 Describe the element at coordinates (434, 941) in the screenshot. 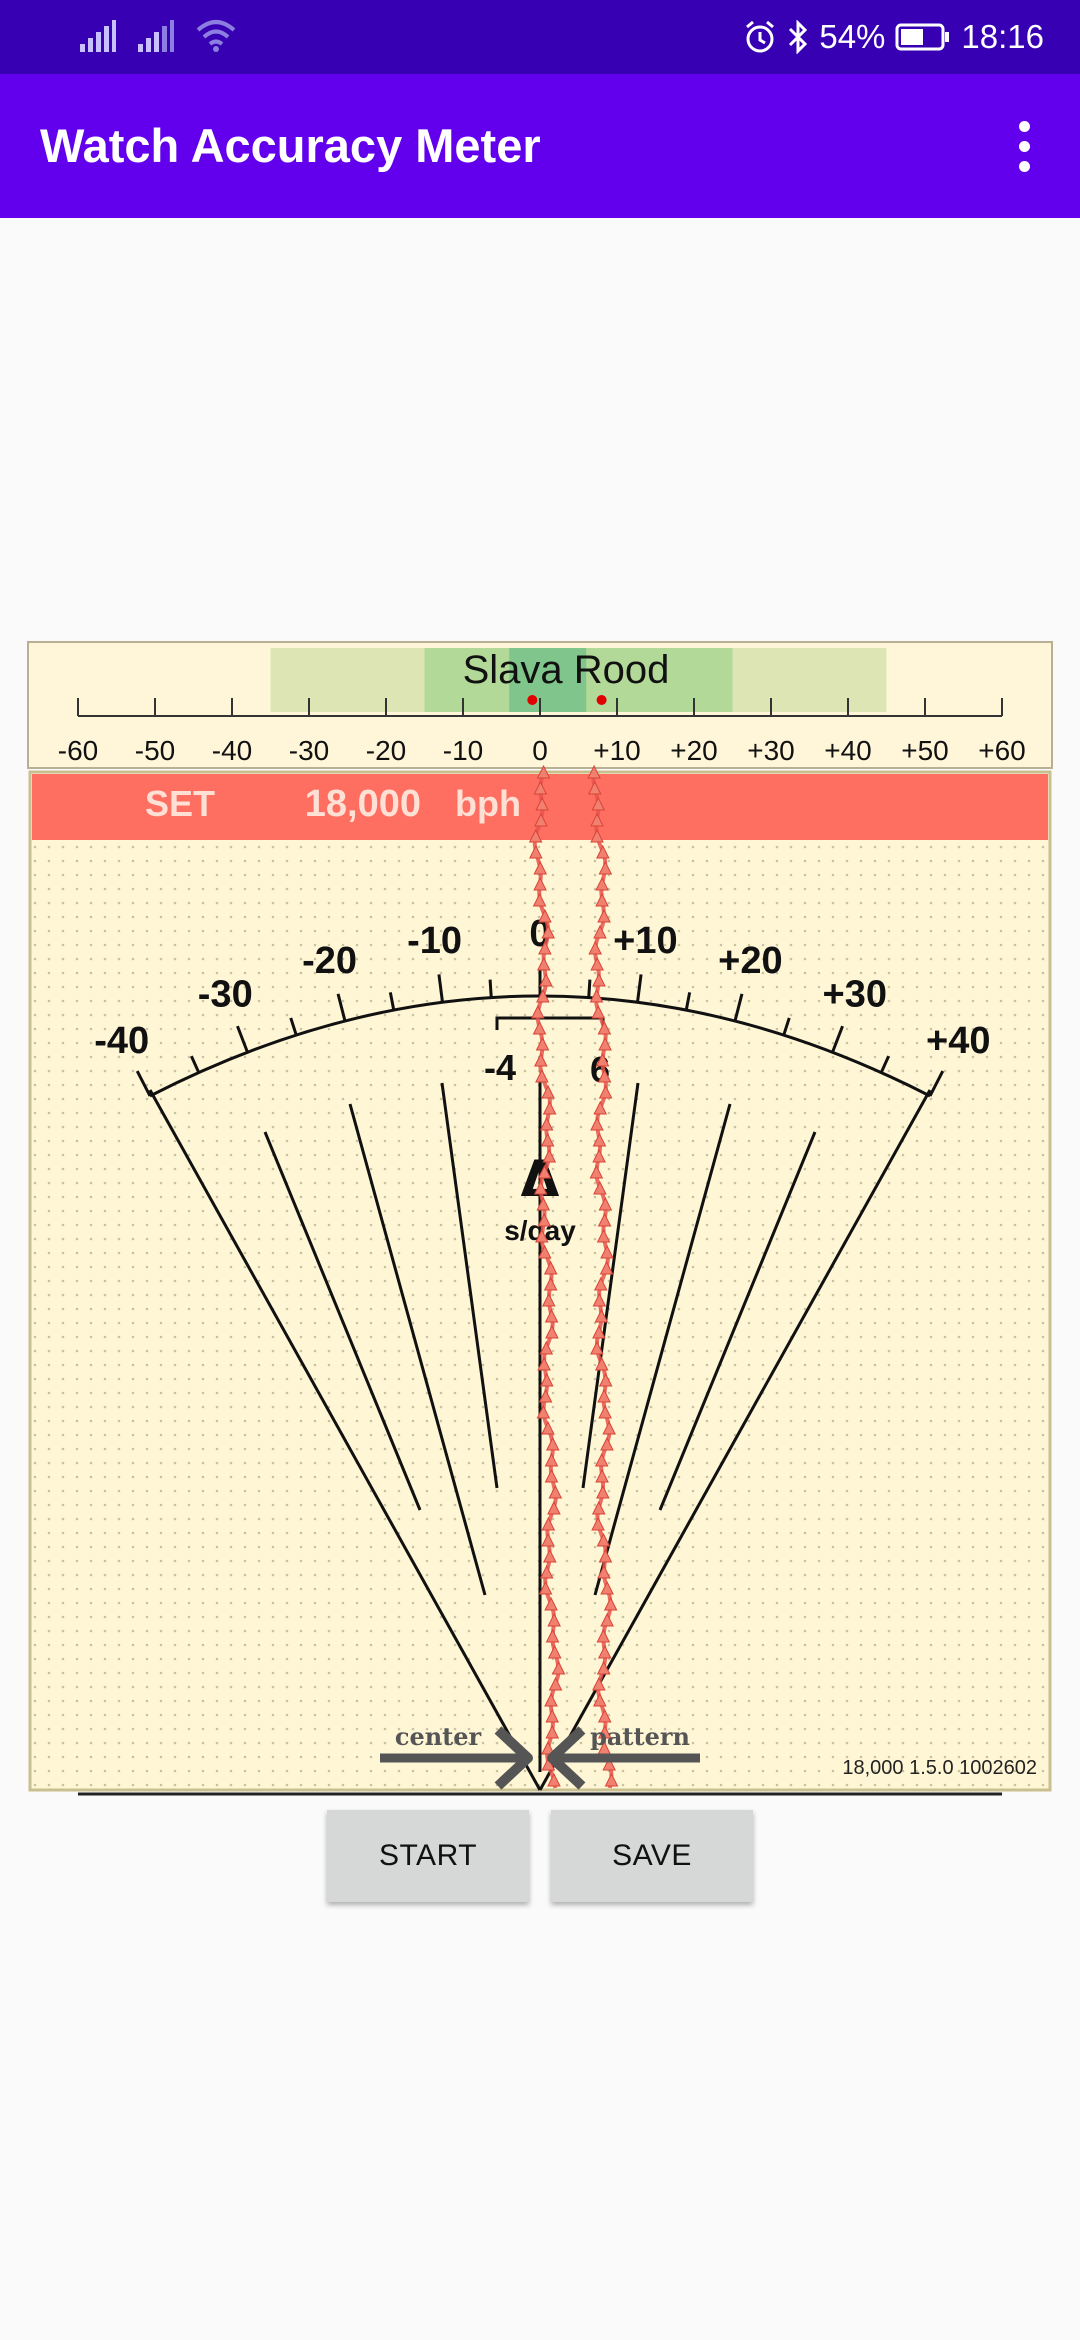

I see `dial-label: -10` at that location.